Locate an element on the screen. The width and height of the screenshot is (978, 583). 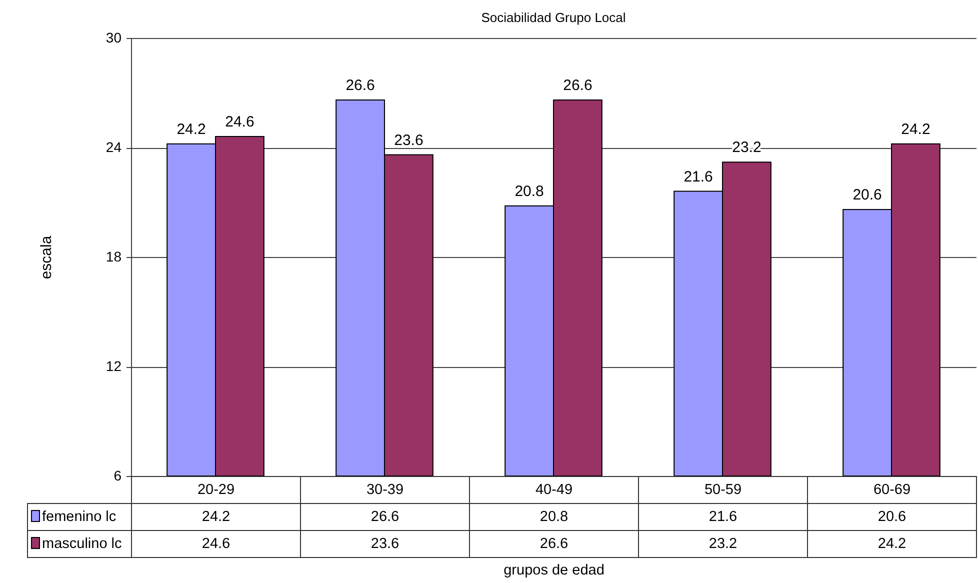
text: 24.6 is located at coordinates (216, 544).